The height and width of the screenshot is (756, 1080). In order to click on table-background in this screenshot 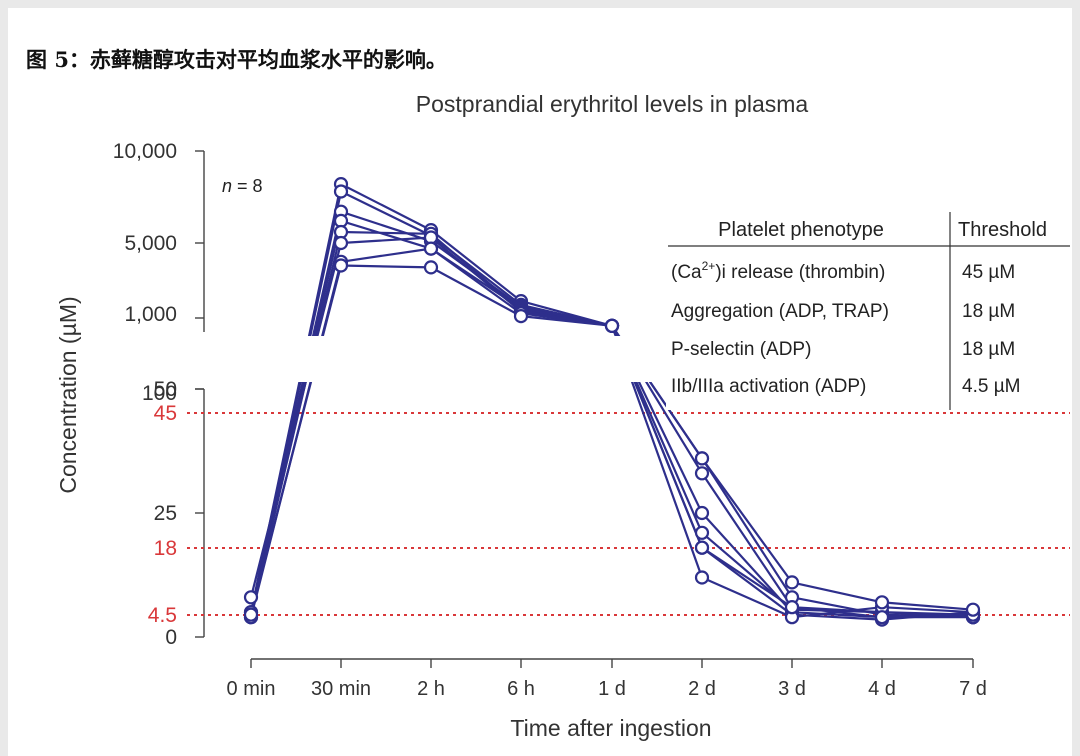, I will do `click(868, 310)`.